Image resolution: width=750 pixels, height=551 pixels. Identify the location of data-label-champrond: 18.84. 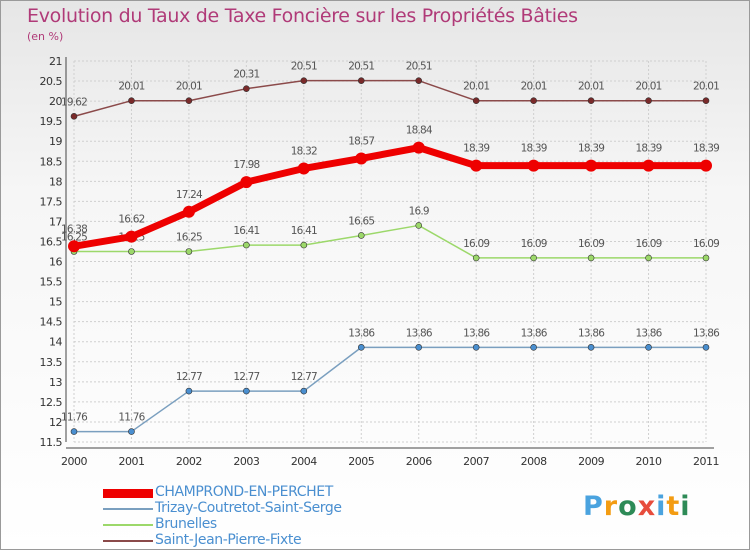
(419, 131).